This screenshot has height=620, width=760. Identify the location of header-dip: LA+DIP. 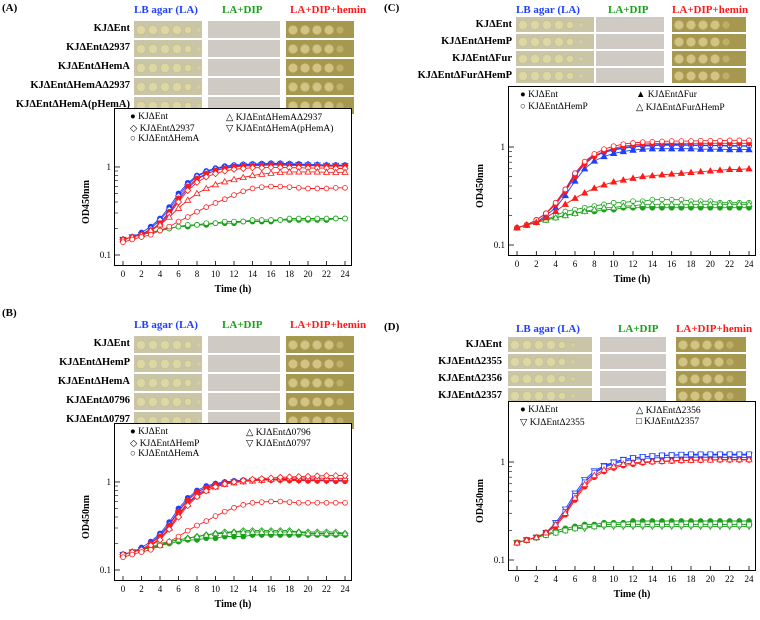
(242, 10).